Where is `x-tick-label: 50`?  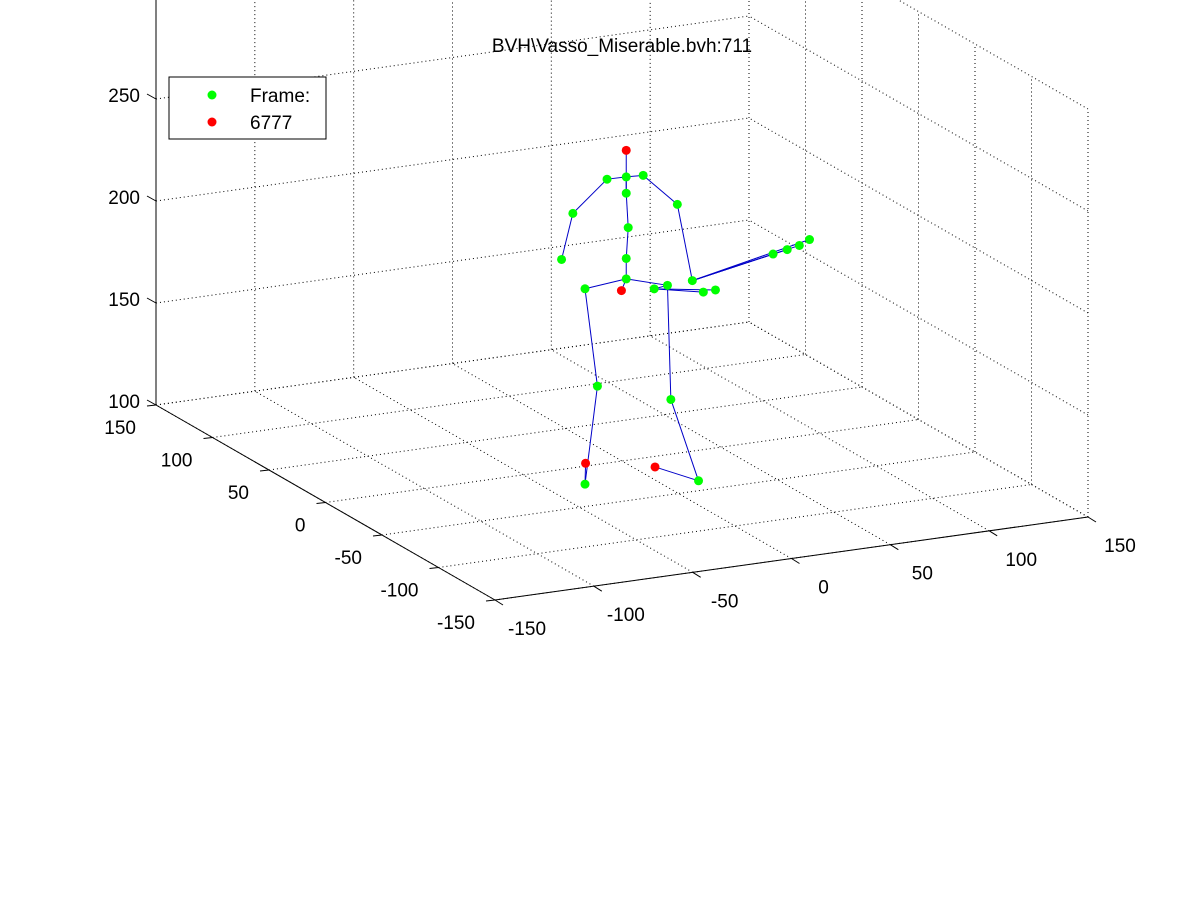 x-tick-label: 50 is located at coordinates (922, 574).